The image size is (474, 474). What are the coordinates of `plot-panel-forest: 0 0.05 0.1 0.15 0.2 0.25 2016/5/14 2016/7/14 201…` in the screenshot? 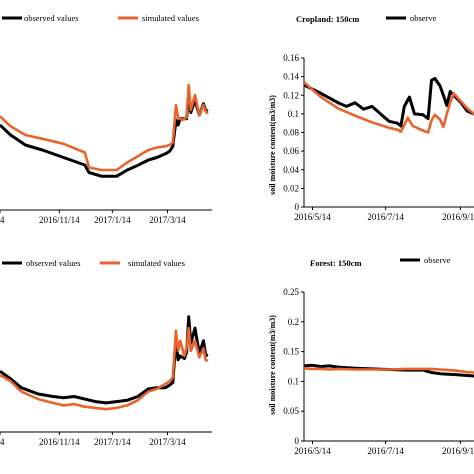 It's located at (378, 371).